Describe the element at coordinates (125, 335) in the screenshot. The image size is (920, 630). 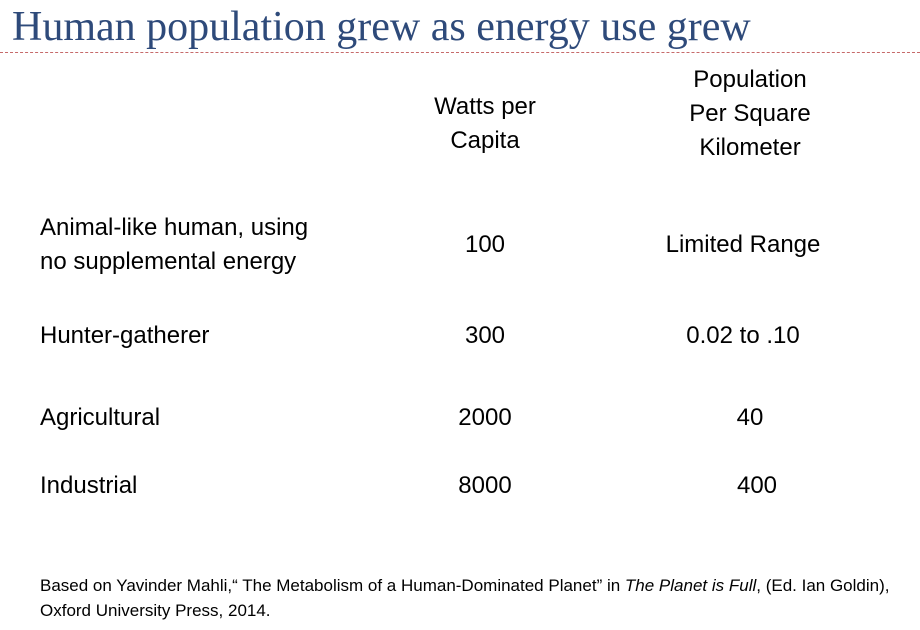
I see `row-label: Hunter-gatherer` at that location.